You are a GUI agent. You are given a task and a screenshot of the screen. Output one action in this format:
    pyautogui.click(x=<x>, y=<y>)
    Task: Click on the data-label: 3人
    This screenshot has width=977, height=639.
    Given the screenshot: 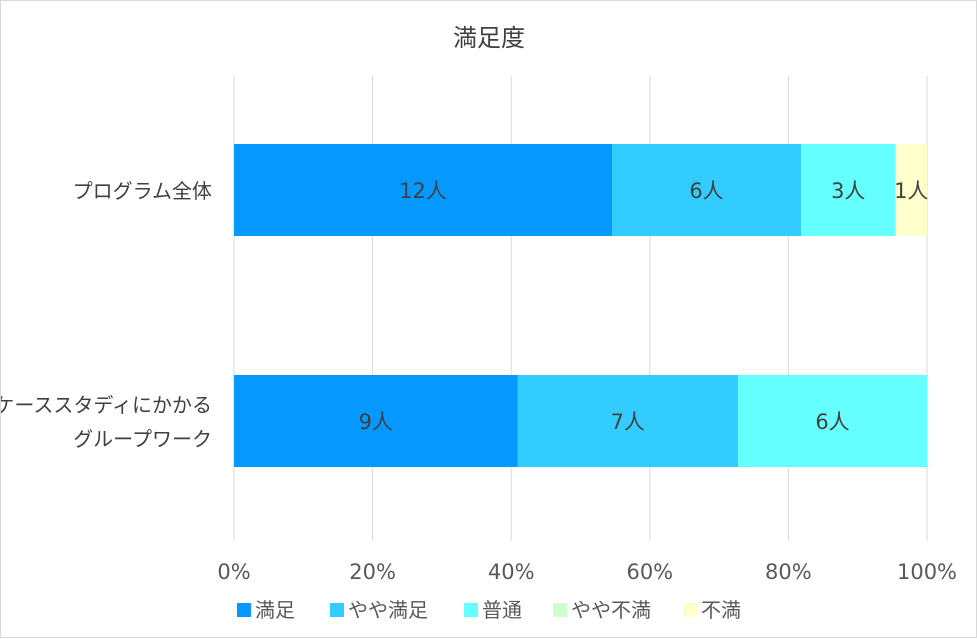 What is the action you would take?
    pyautogui.click(x=848, y=191)
    